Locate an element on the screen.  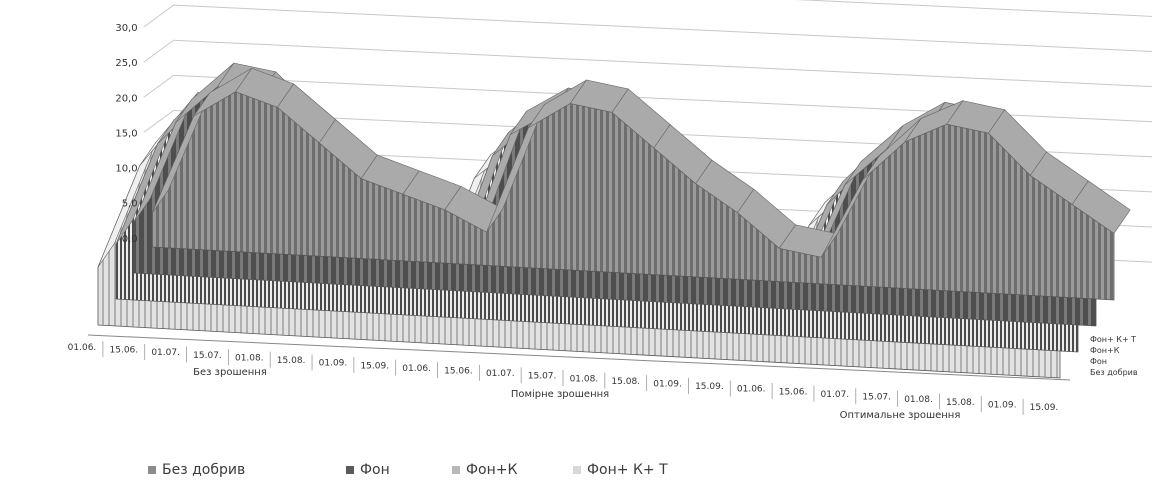
legend-label: Без добрив is located at coordinates (204, 470).